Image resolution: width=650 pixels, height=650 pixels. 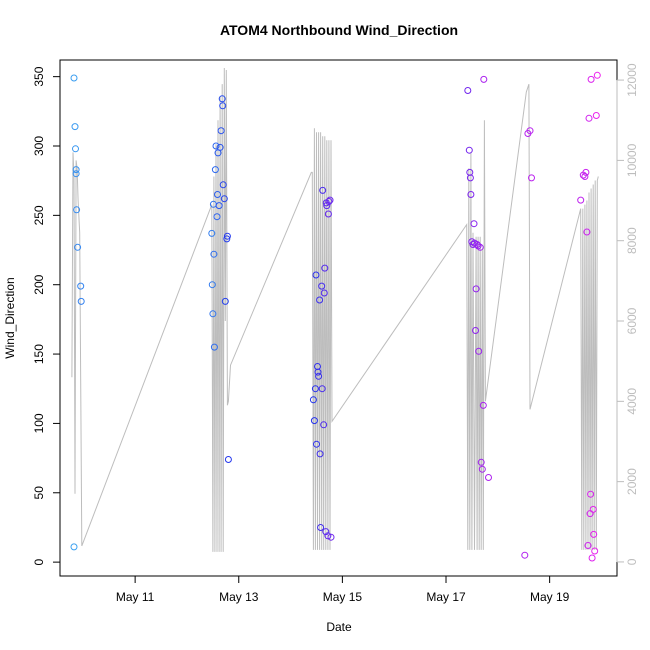 What do you see at coordinates (632, 160) in the screenshot?
I see `y2-tick-label: 10000` at bounding box center [632, 160].